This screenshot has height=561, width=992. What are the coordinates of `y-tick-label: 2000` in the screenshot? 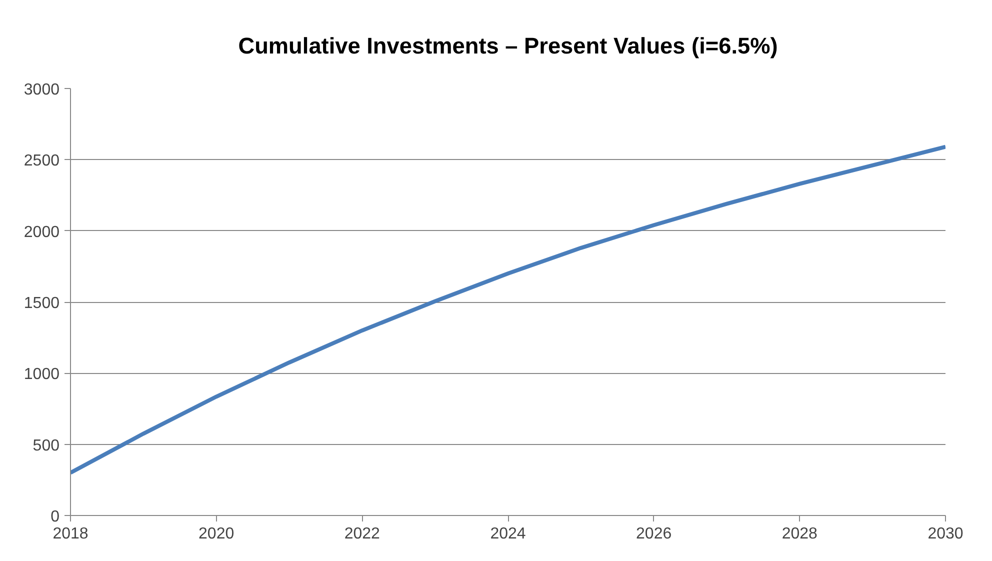 It's located at (42, 232).